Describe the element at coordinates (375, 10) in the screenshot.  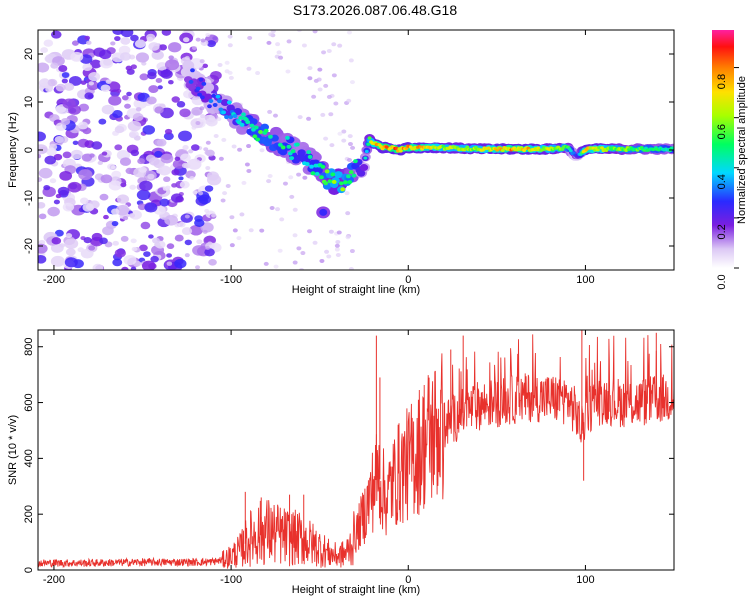
I see `figure-title: S173.2026.087.06.48.G18` at that location.